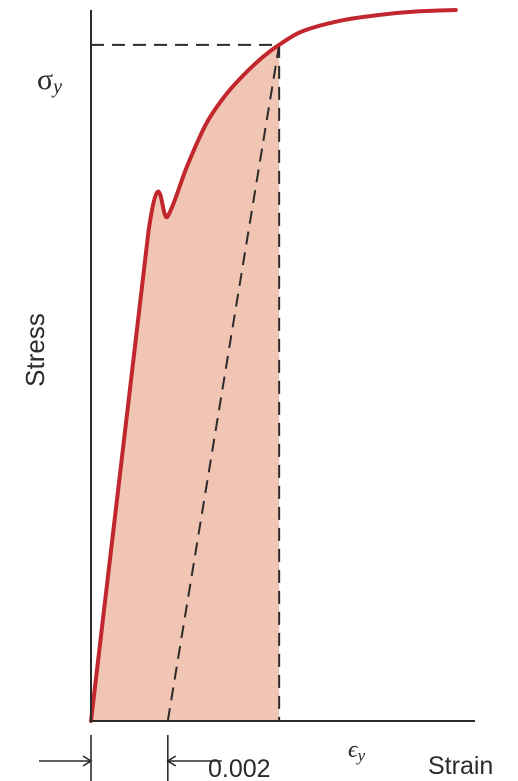 The height and width of the screenshot is (781, 518). I want to click on yield-strain-label: ϵy, so click(357, 751).